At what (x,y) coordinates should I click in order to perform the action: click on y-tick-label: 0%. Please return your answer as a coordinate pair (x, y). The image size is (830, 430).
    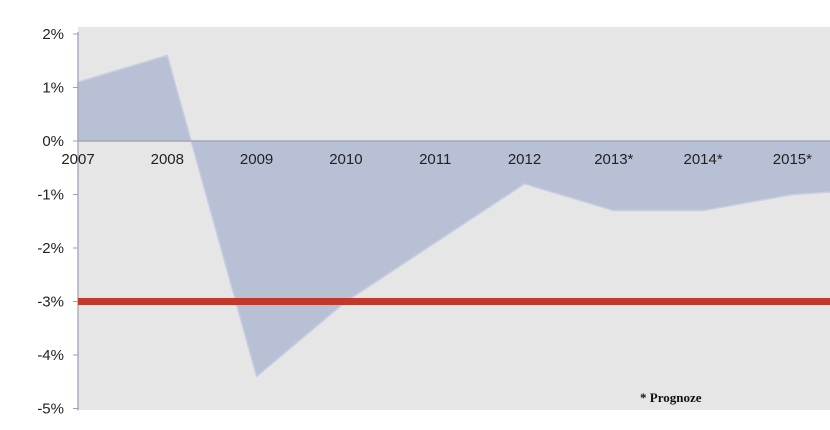
    Looking at the image, I should click on (53, 141).